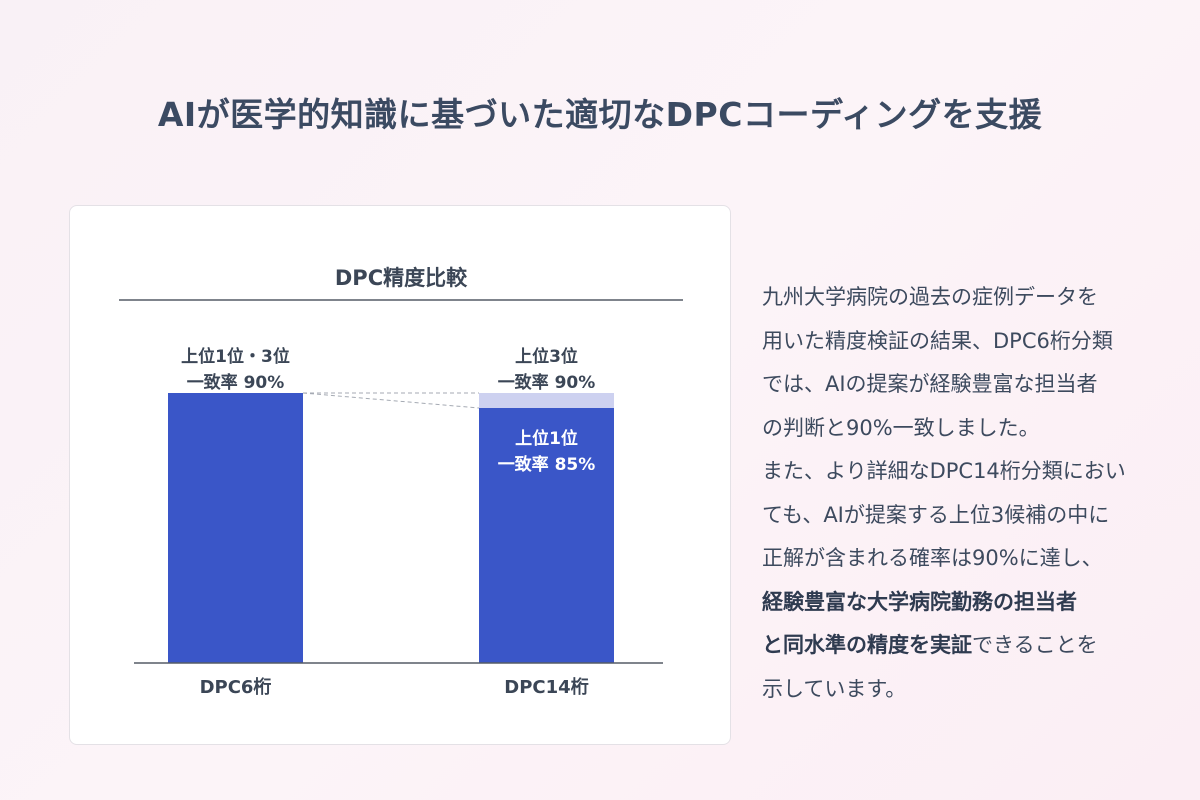  I want to click on bar-top3-segment, so click(546, 400).